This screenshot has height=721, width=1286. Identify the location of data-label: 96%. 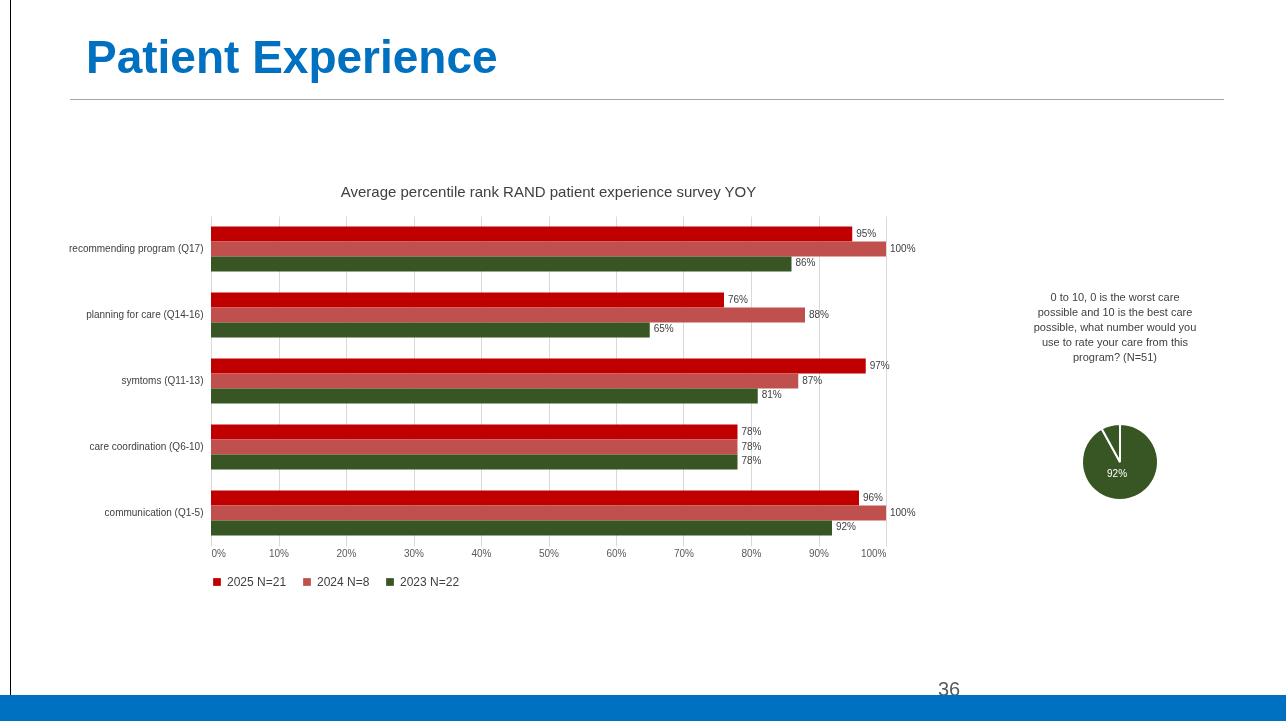
(873, 497).